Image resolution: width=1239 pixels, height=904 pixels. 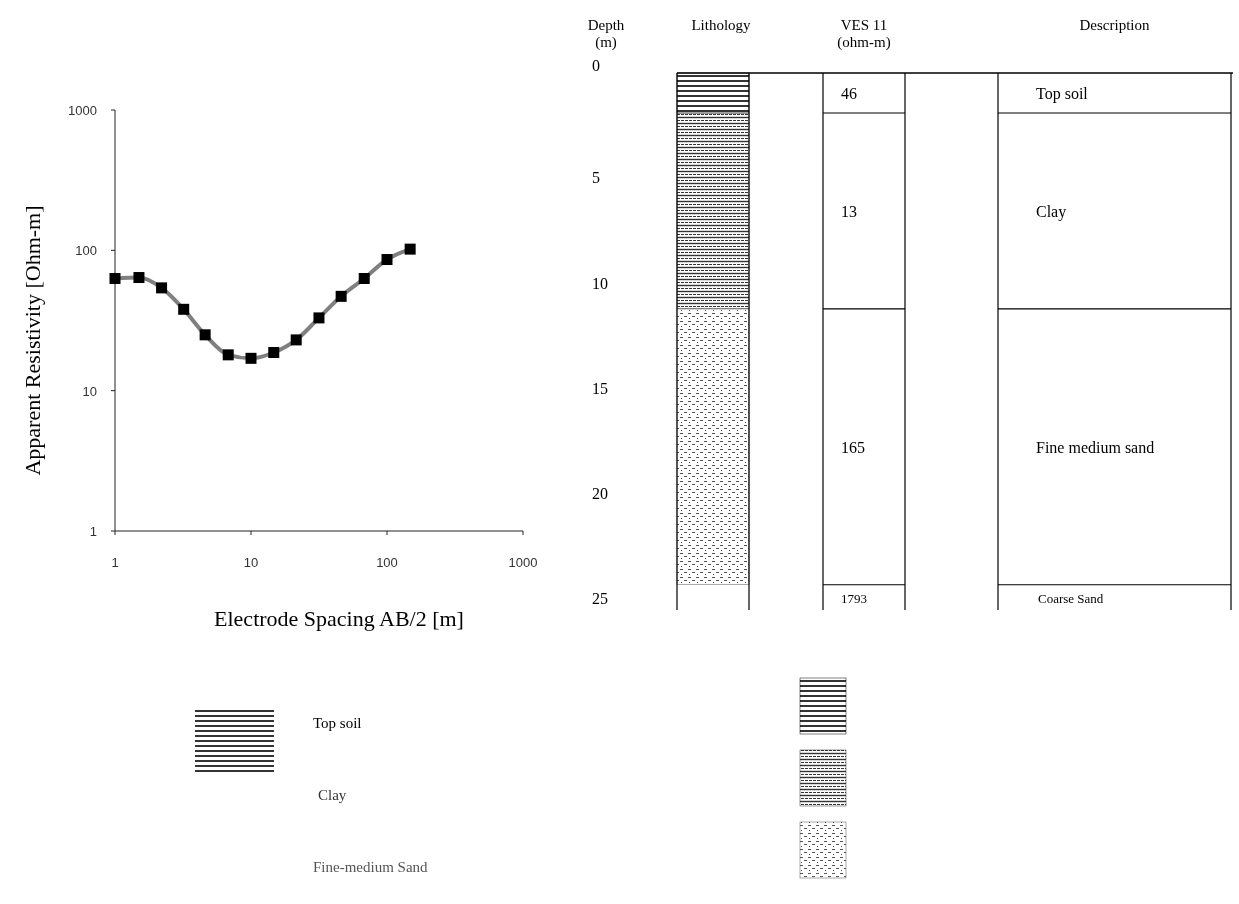 What do you see at coordinates (1095, 447) in the screenshot?
I see `annotation: Fine medium sand` at bounding box center [1095, 447].